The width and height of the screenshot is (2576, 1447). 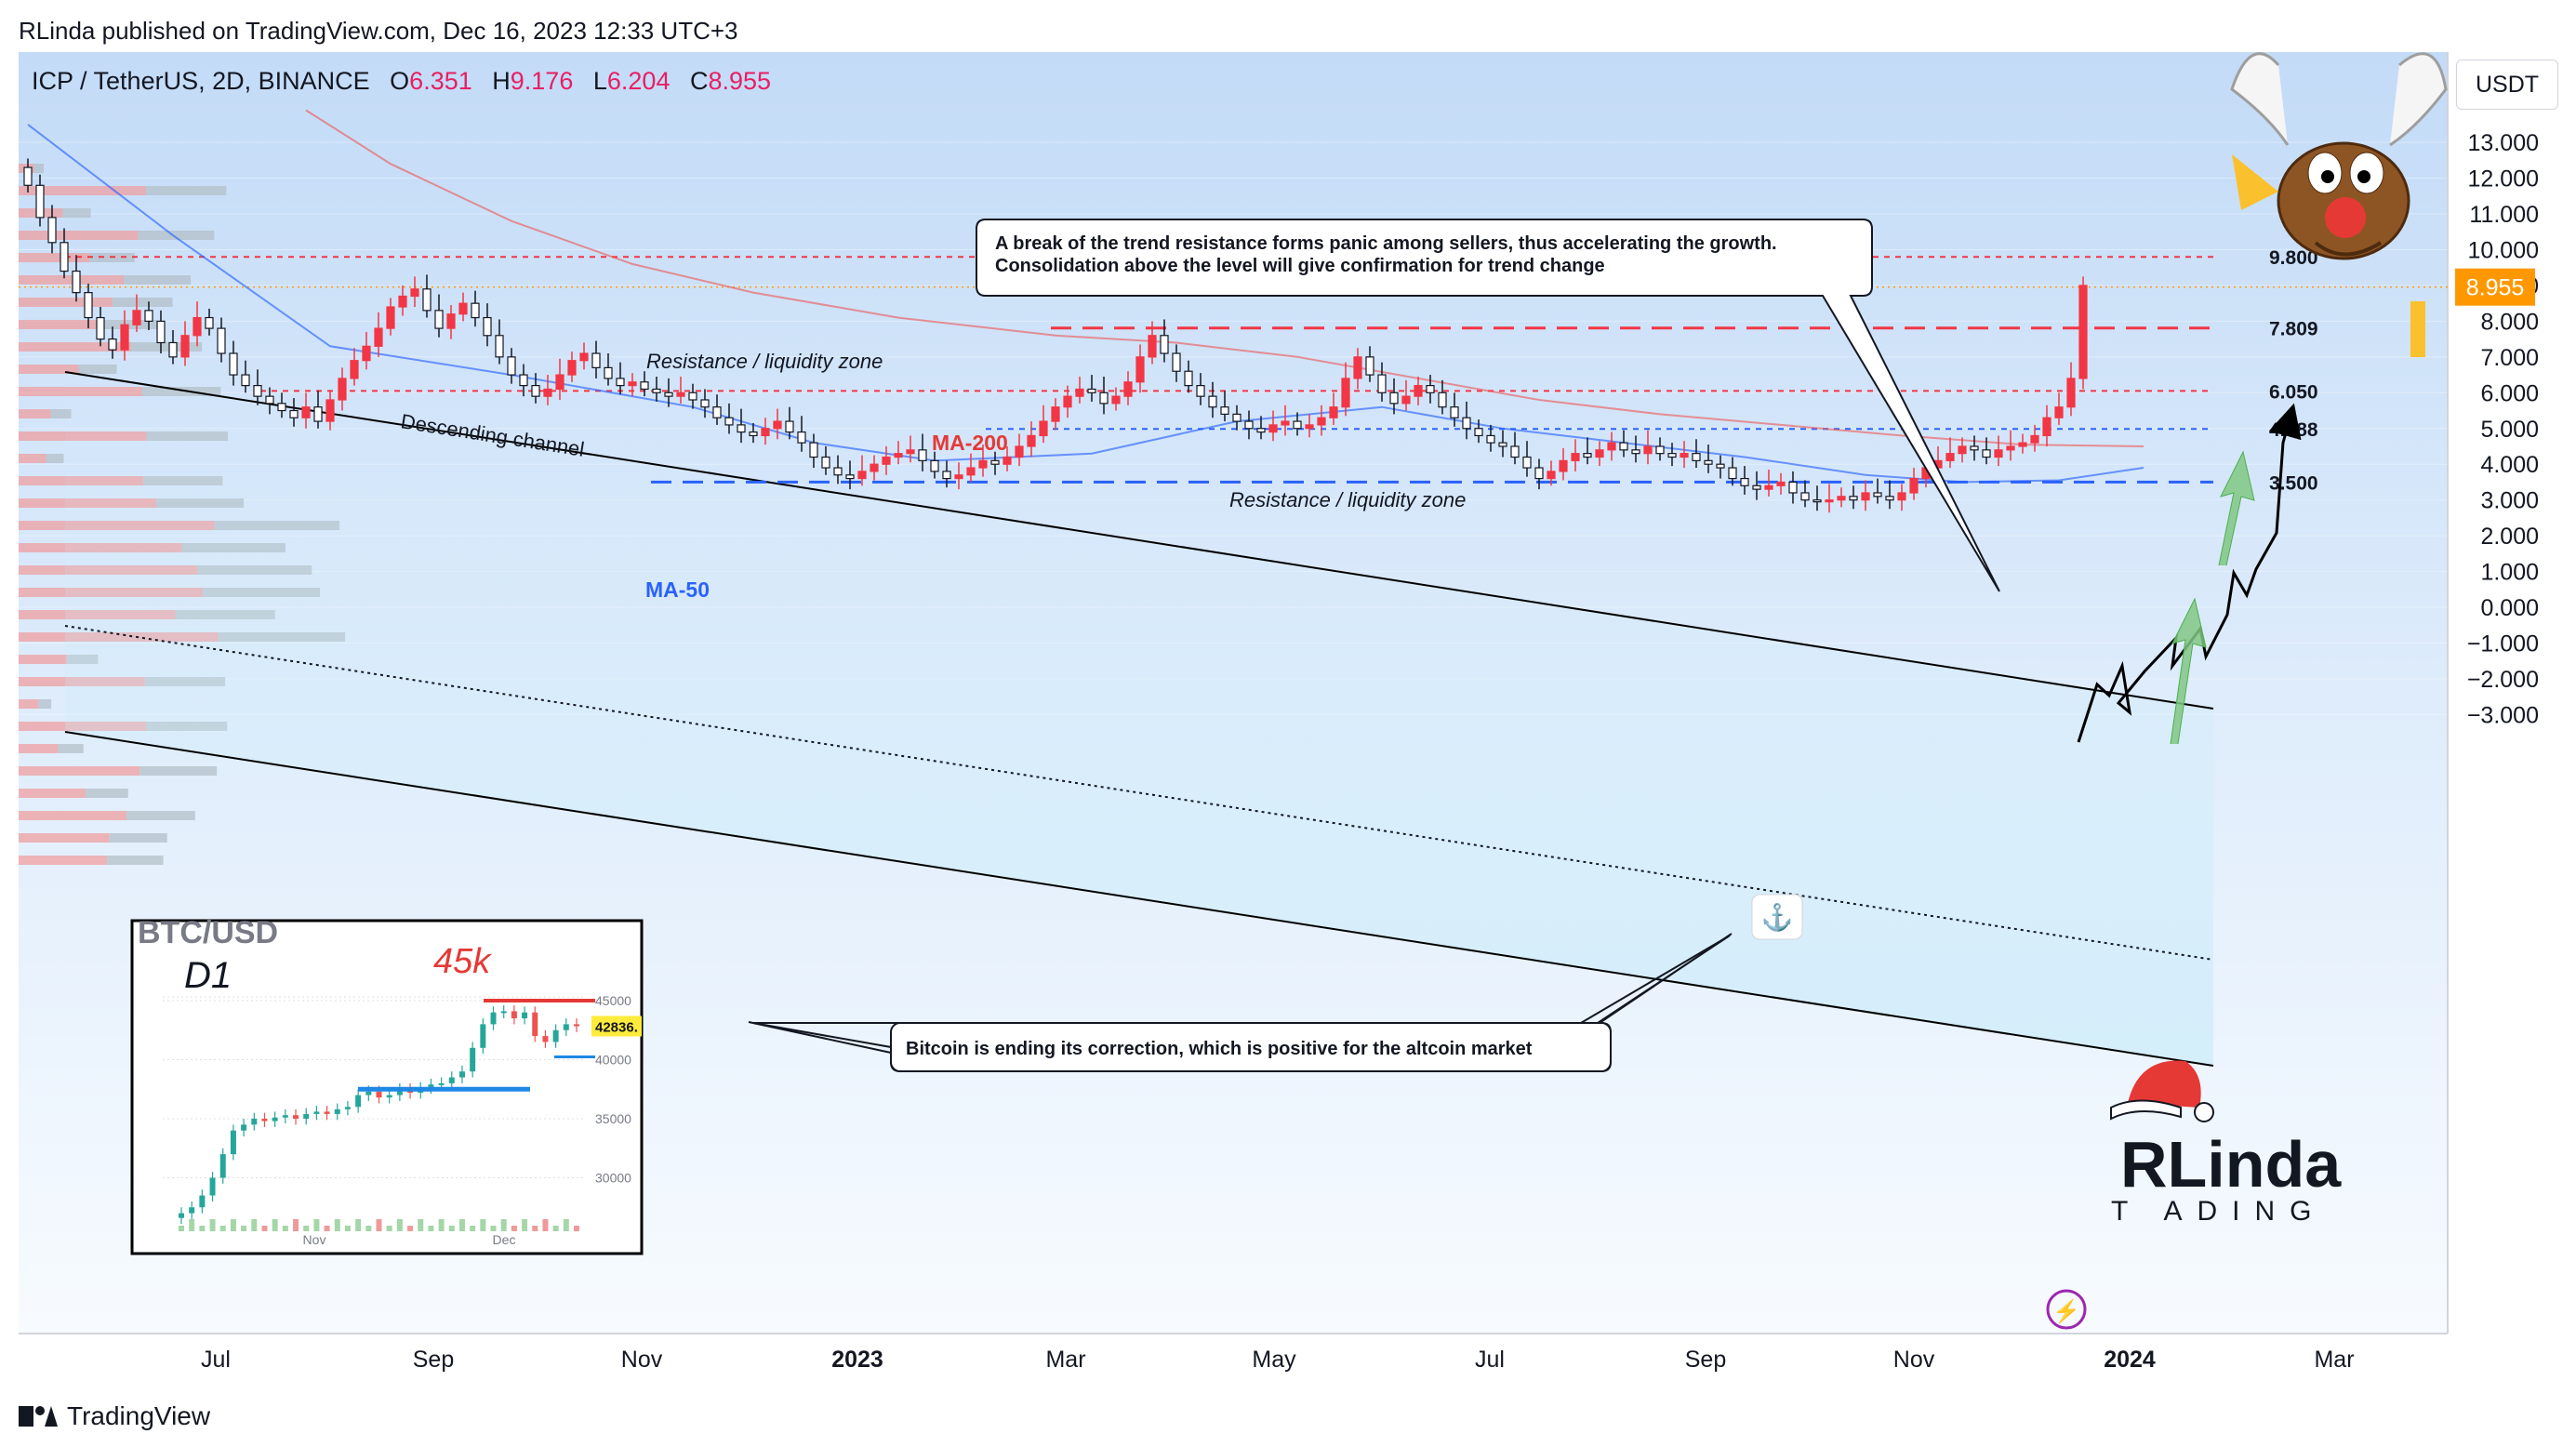 What do you see at coordinates (2066, 1309) in the screenshot?
I see `lightning-icon: ⚡` at bounding box center [2066, 1309].